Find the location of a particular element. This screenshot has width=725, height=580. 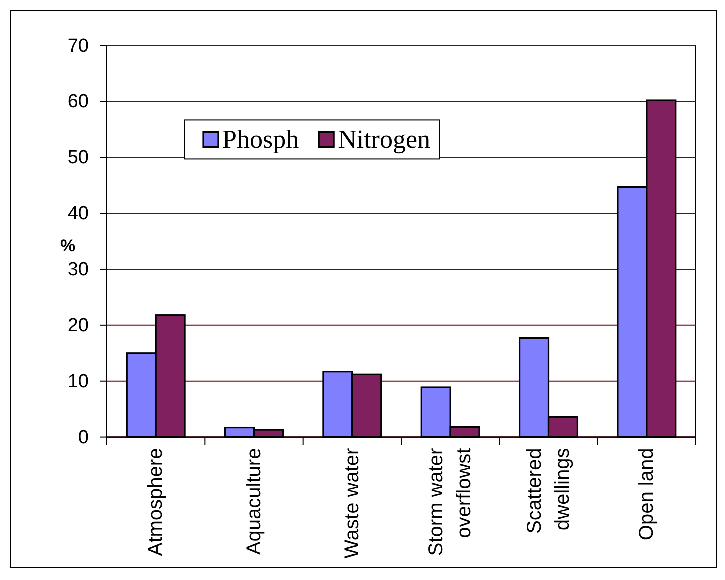

x-tick-label: Atmosphere is located at coordinates (156, 502).